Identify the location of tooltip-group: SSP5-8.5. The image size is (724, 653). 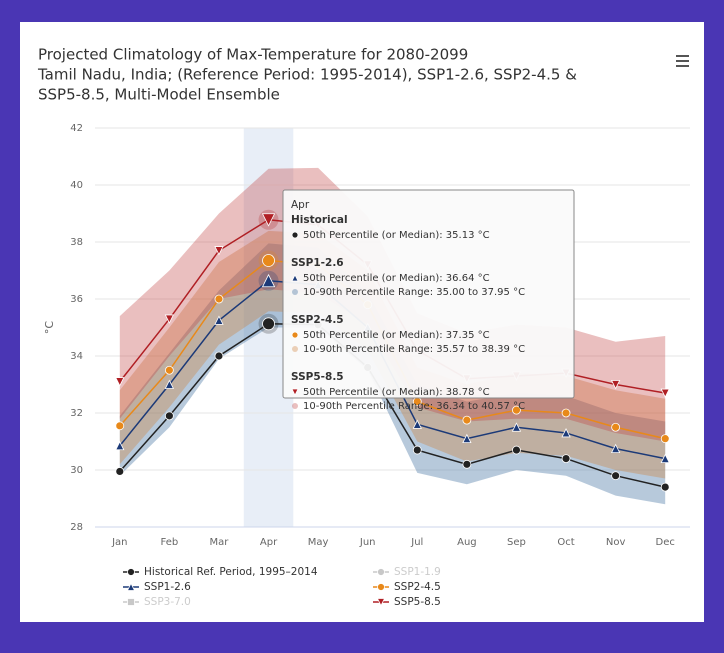
(317, 377).